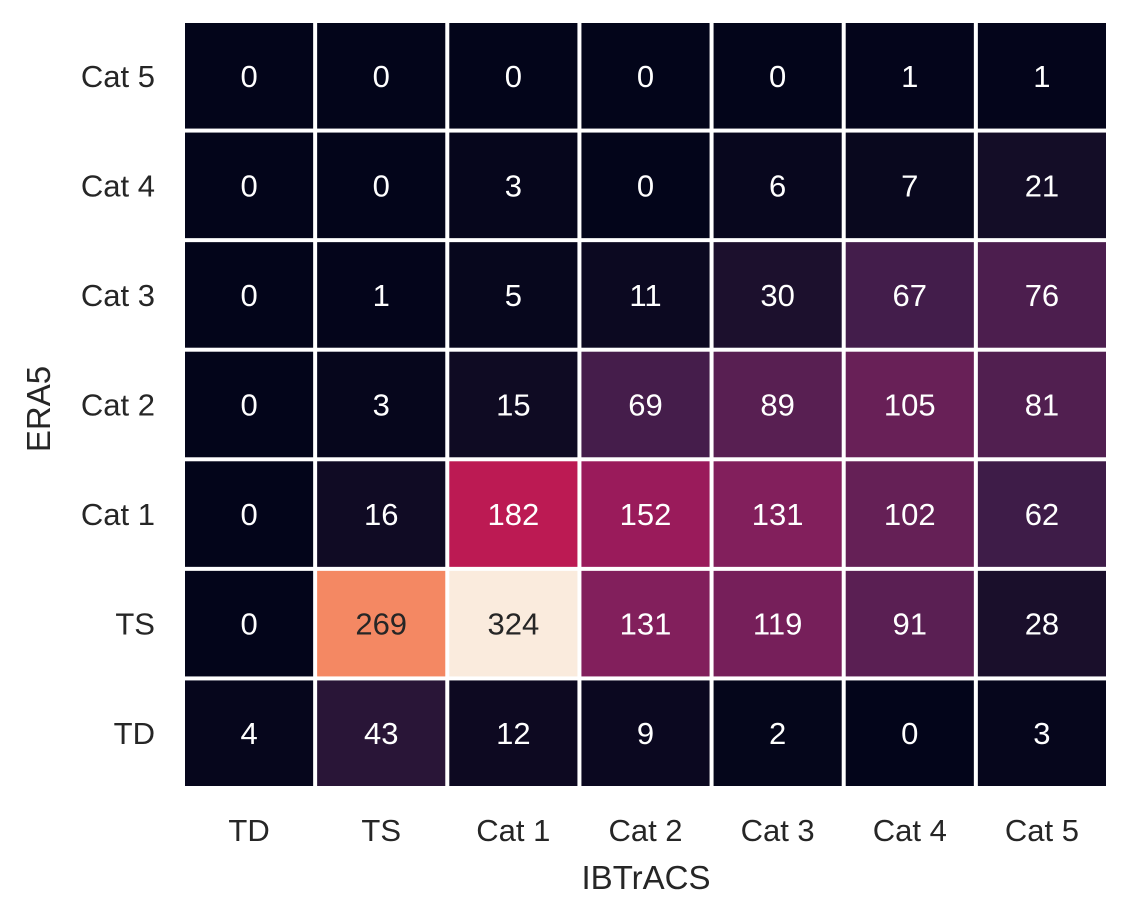 The width and height of the screenshot is (1131, 917). I want to click on y-axis-label: ERA5, so click(38, 409).